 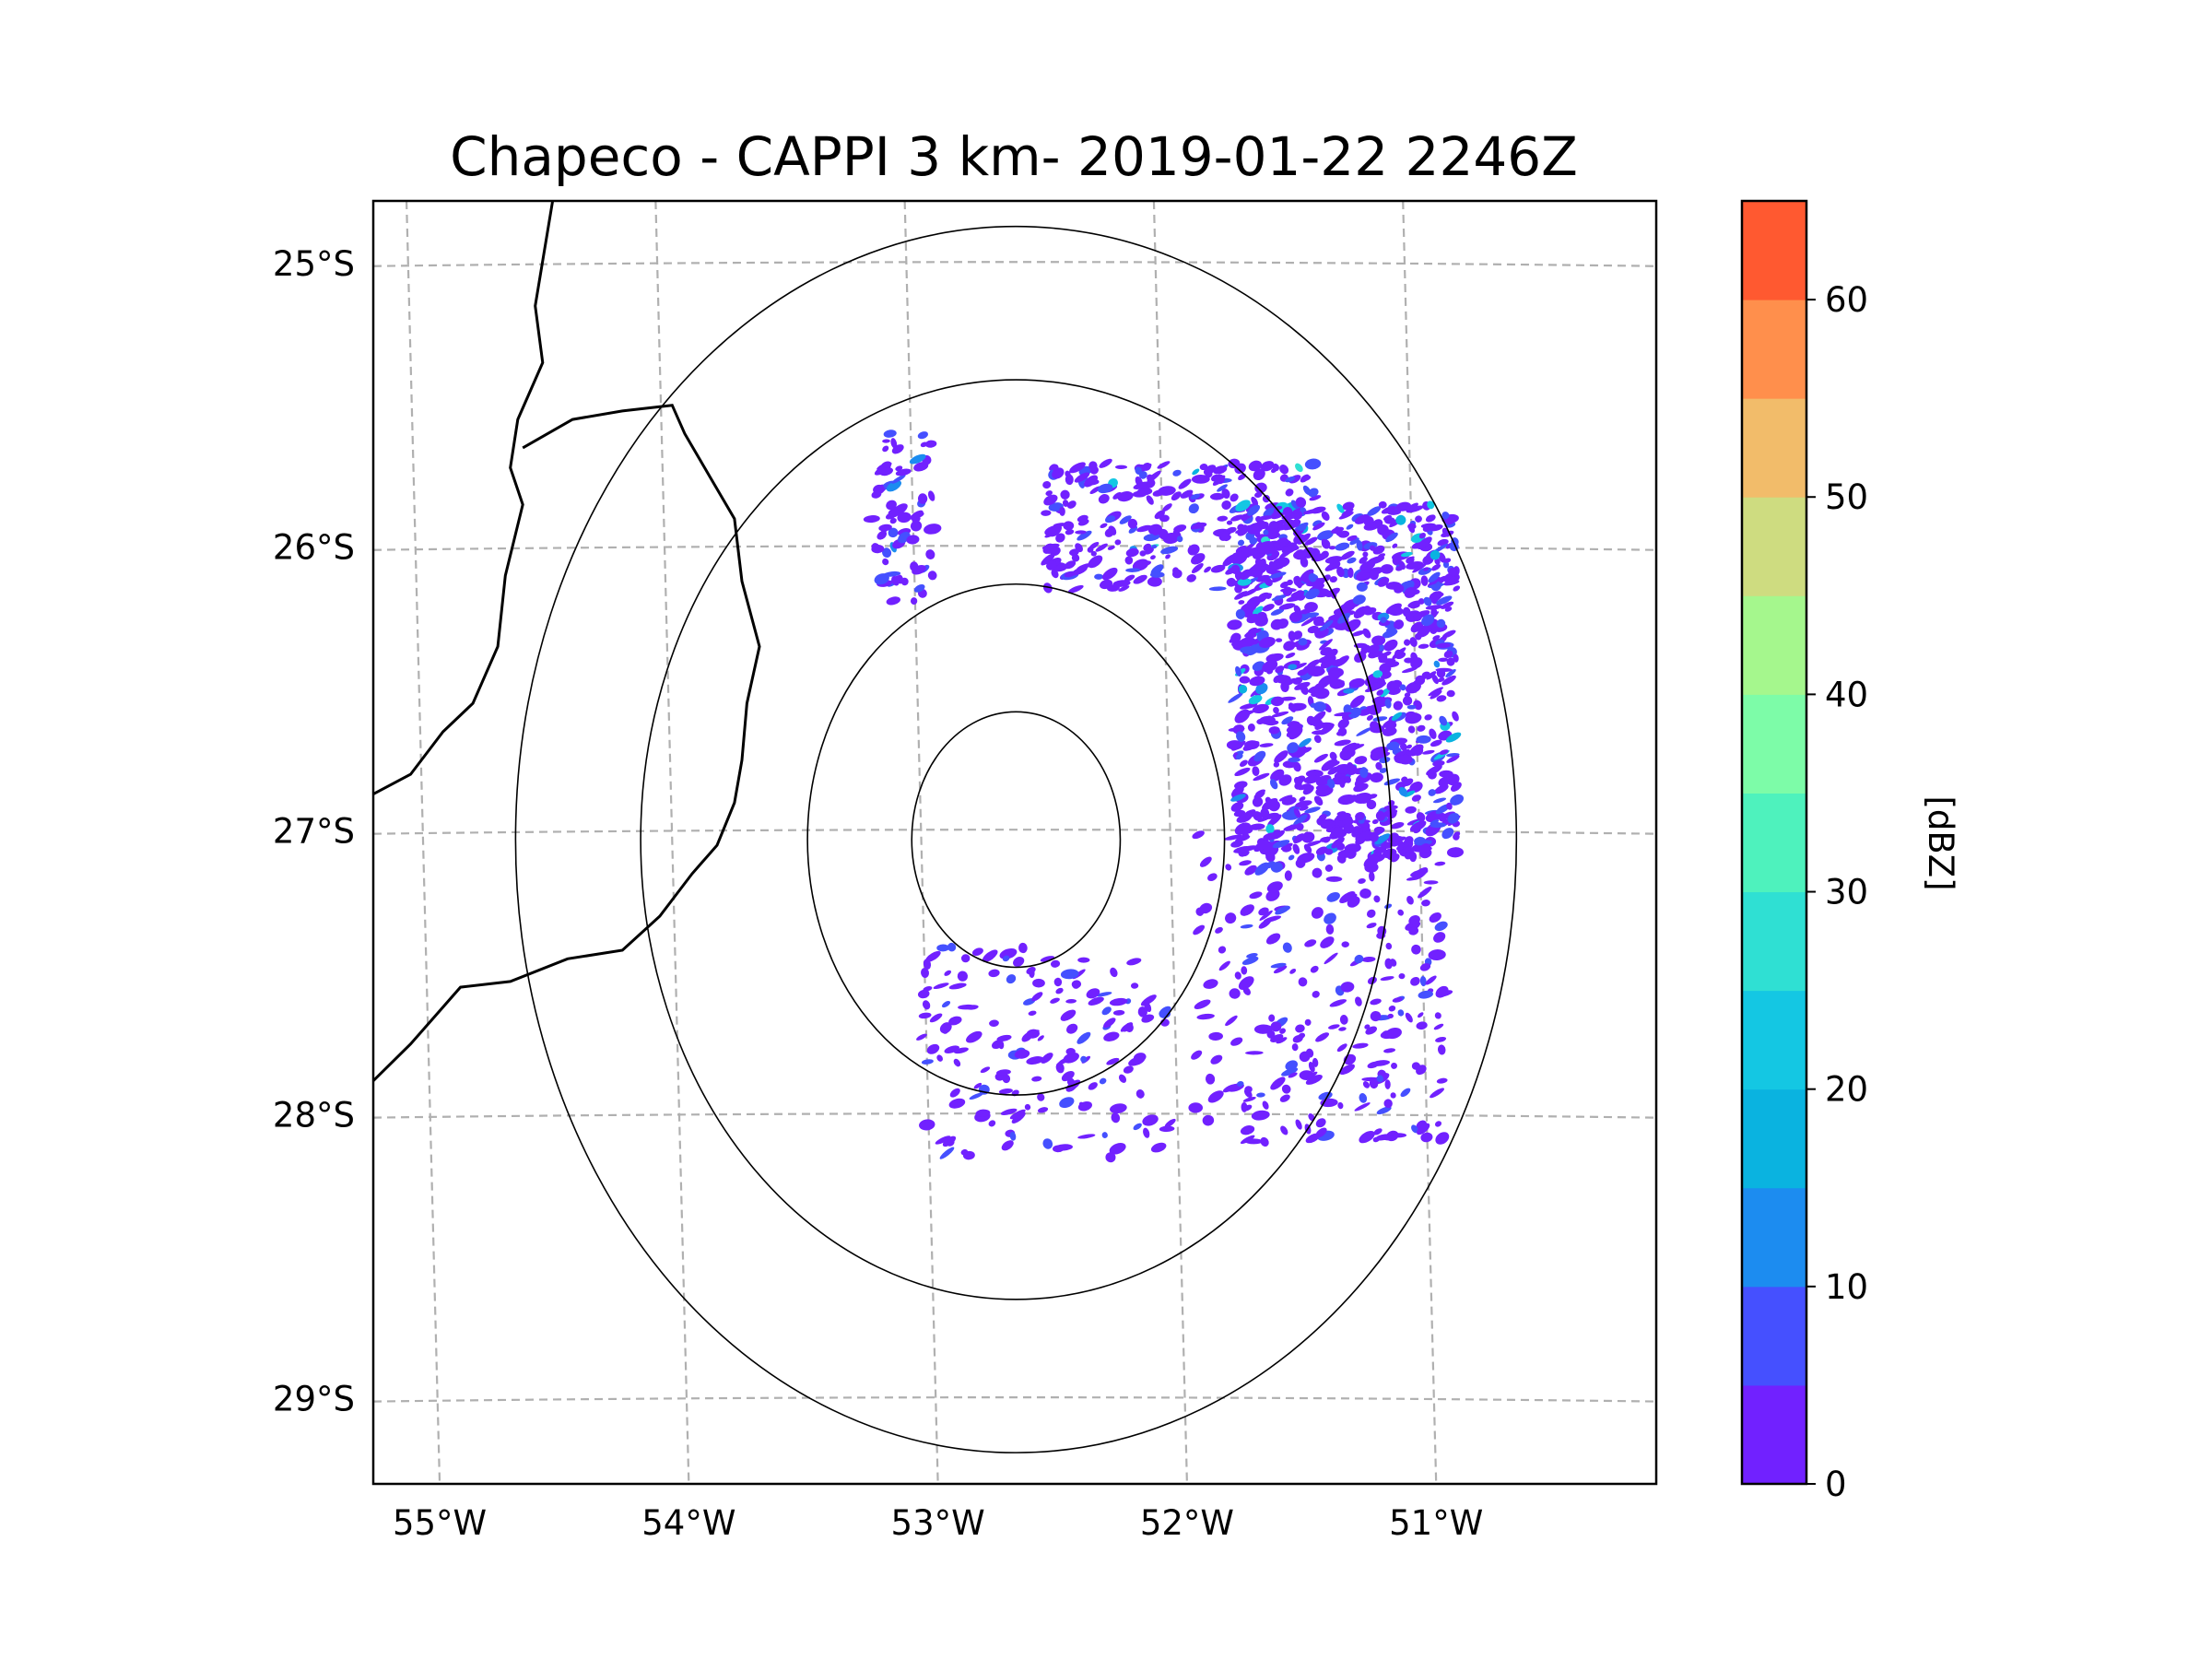 I want to click on parallel-line, so click(x=1014, y=264).